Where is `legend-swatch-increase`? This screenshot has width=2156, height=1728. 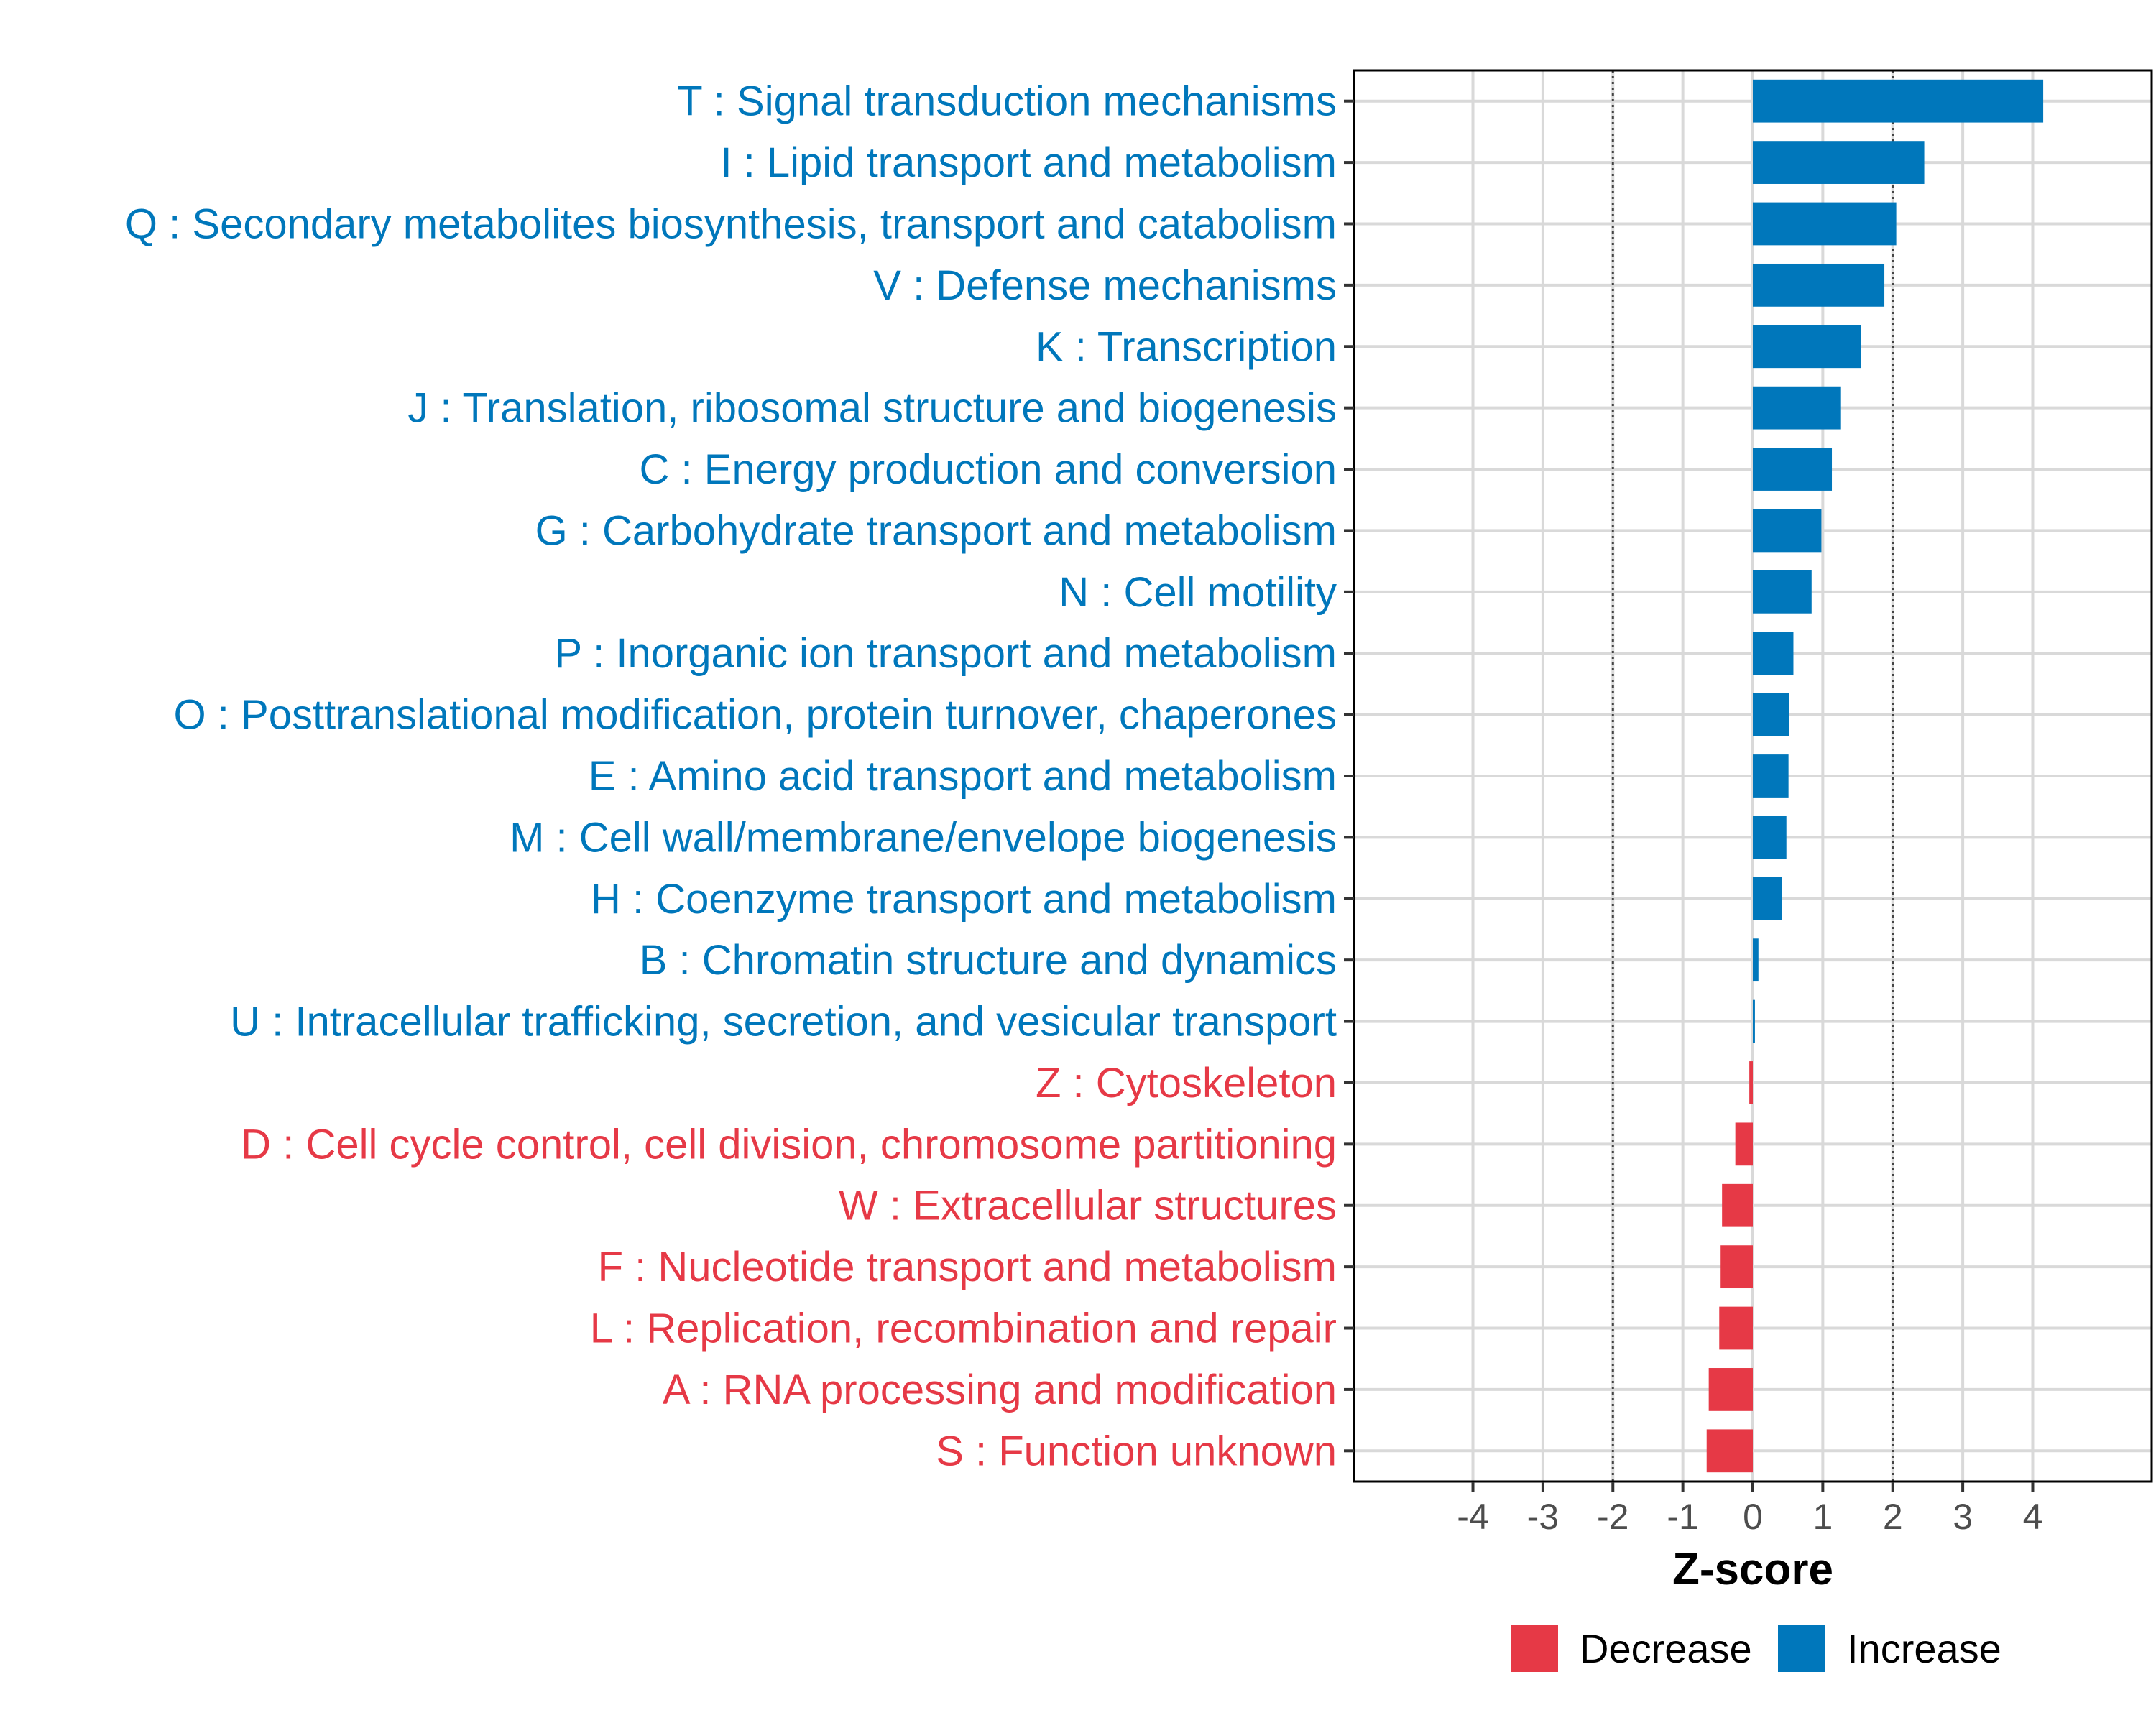 legend-swatch-increase is located at coordinates (1801, 1649).